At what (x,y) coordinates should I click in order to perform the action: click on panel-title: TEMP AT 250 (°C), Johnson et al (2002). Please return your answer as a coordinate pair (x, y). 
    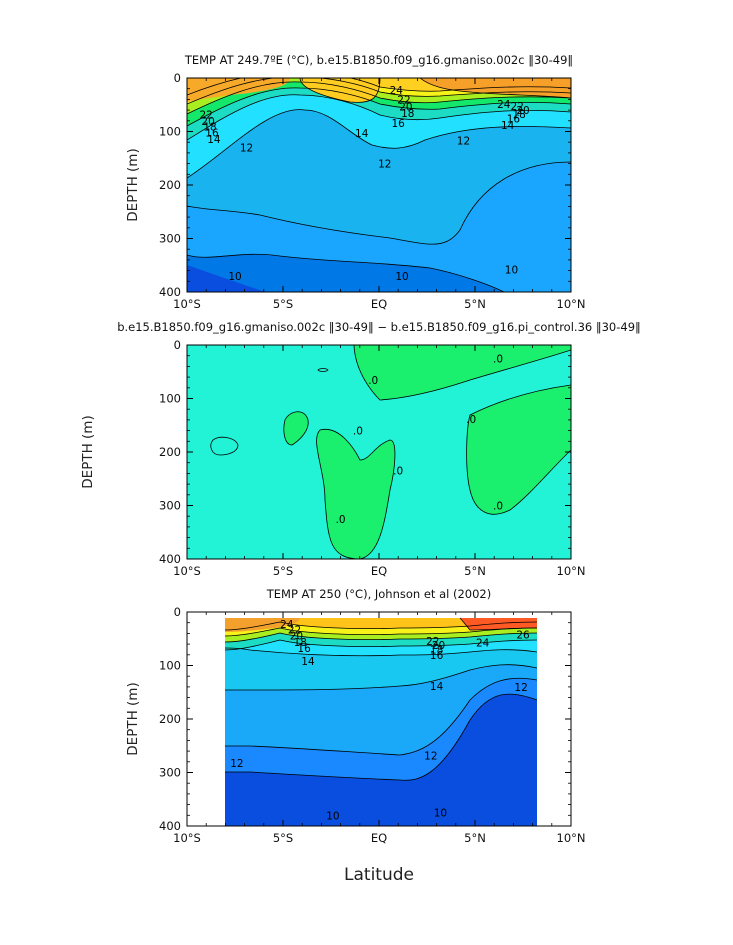
    Looking at the image, I should click on (378, 594).